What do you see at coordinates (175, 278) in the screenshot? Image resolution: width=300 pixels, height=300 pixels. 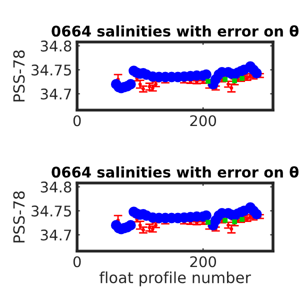 I see `x-axis-title: float profile number` at bounding box center [175, 278].